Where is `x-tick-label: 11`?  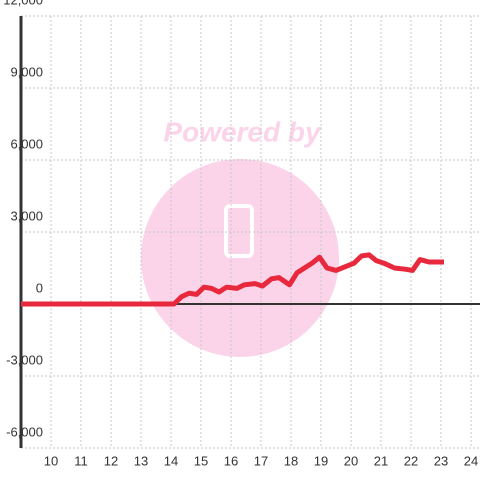 x-tick-label: 11 is located at coordinates (81, 460).